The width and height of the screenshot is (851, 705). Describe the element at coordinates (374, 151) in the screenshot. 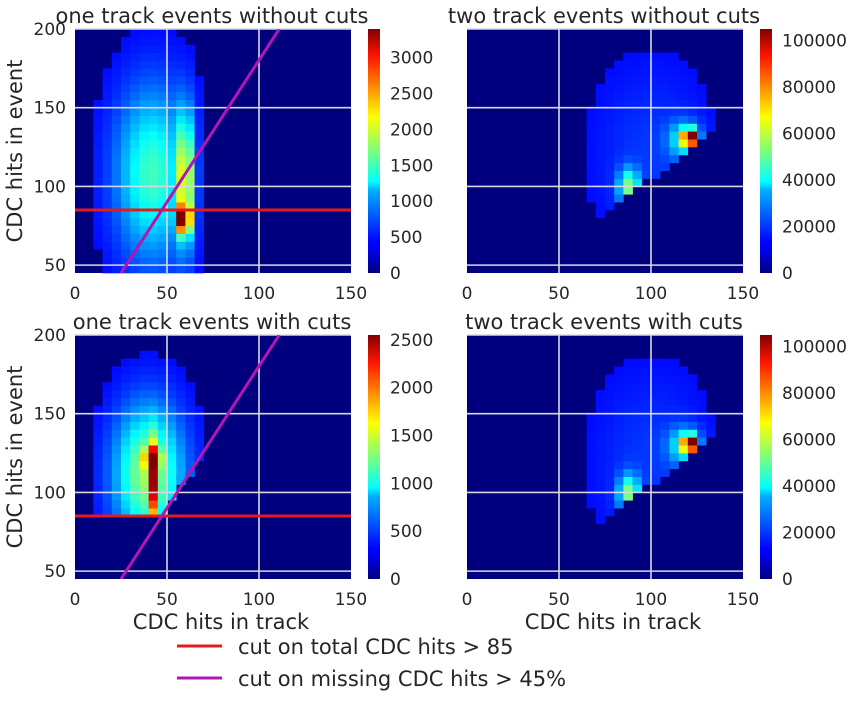

I see `colorbar-gradient` at that location.